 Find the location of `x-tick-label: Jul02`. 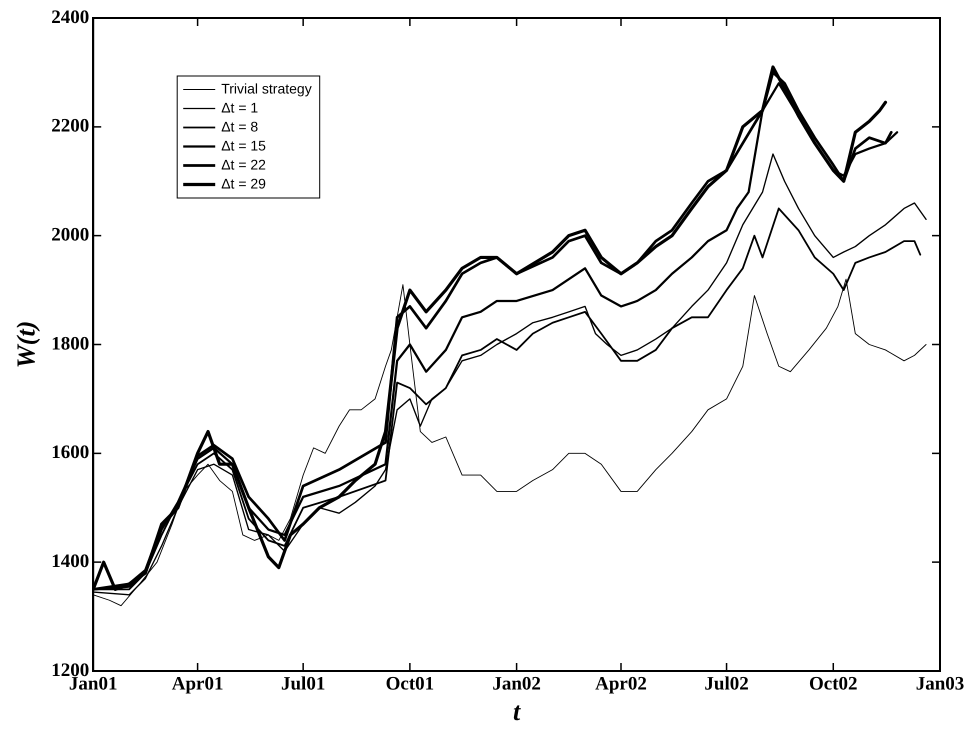

x-tick-label: Jul02 is located at coordinates (726, 683).